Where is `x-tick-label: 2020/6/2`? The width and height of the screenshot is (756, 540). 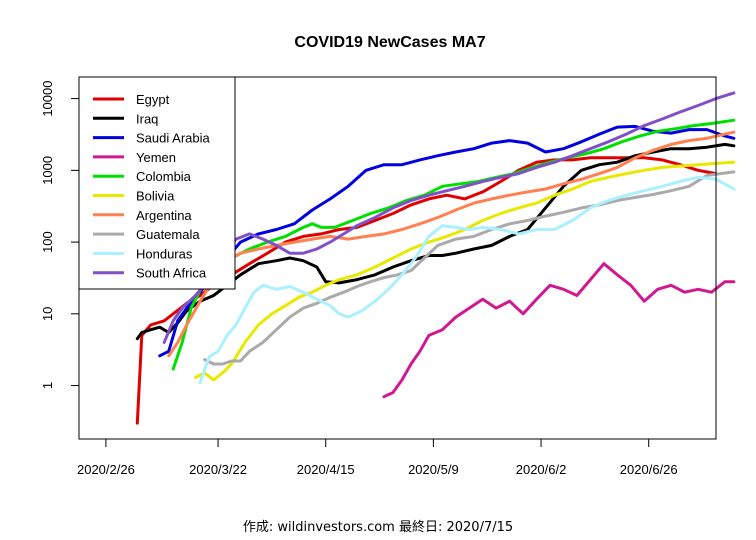 x-tick-label: 2020/6/2 is located at coordinates (541, 469).